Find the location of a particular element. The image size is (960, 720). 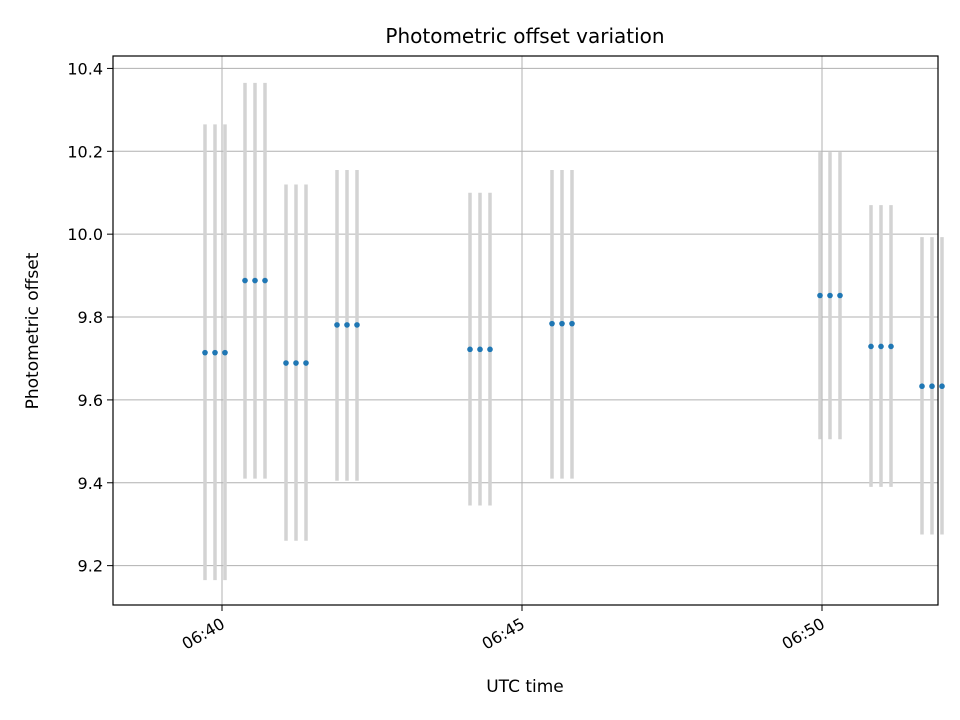

y-tick-label: 10.2 is located at coordinates (85, 151).